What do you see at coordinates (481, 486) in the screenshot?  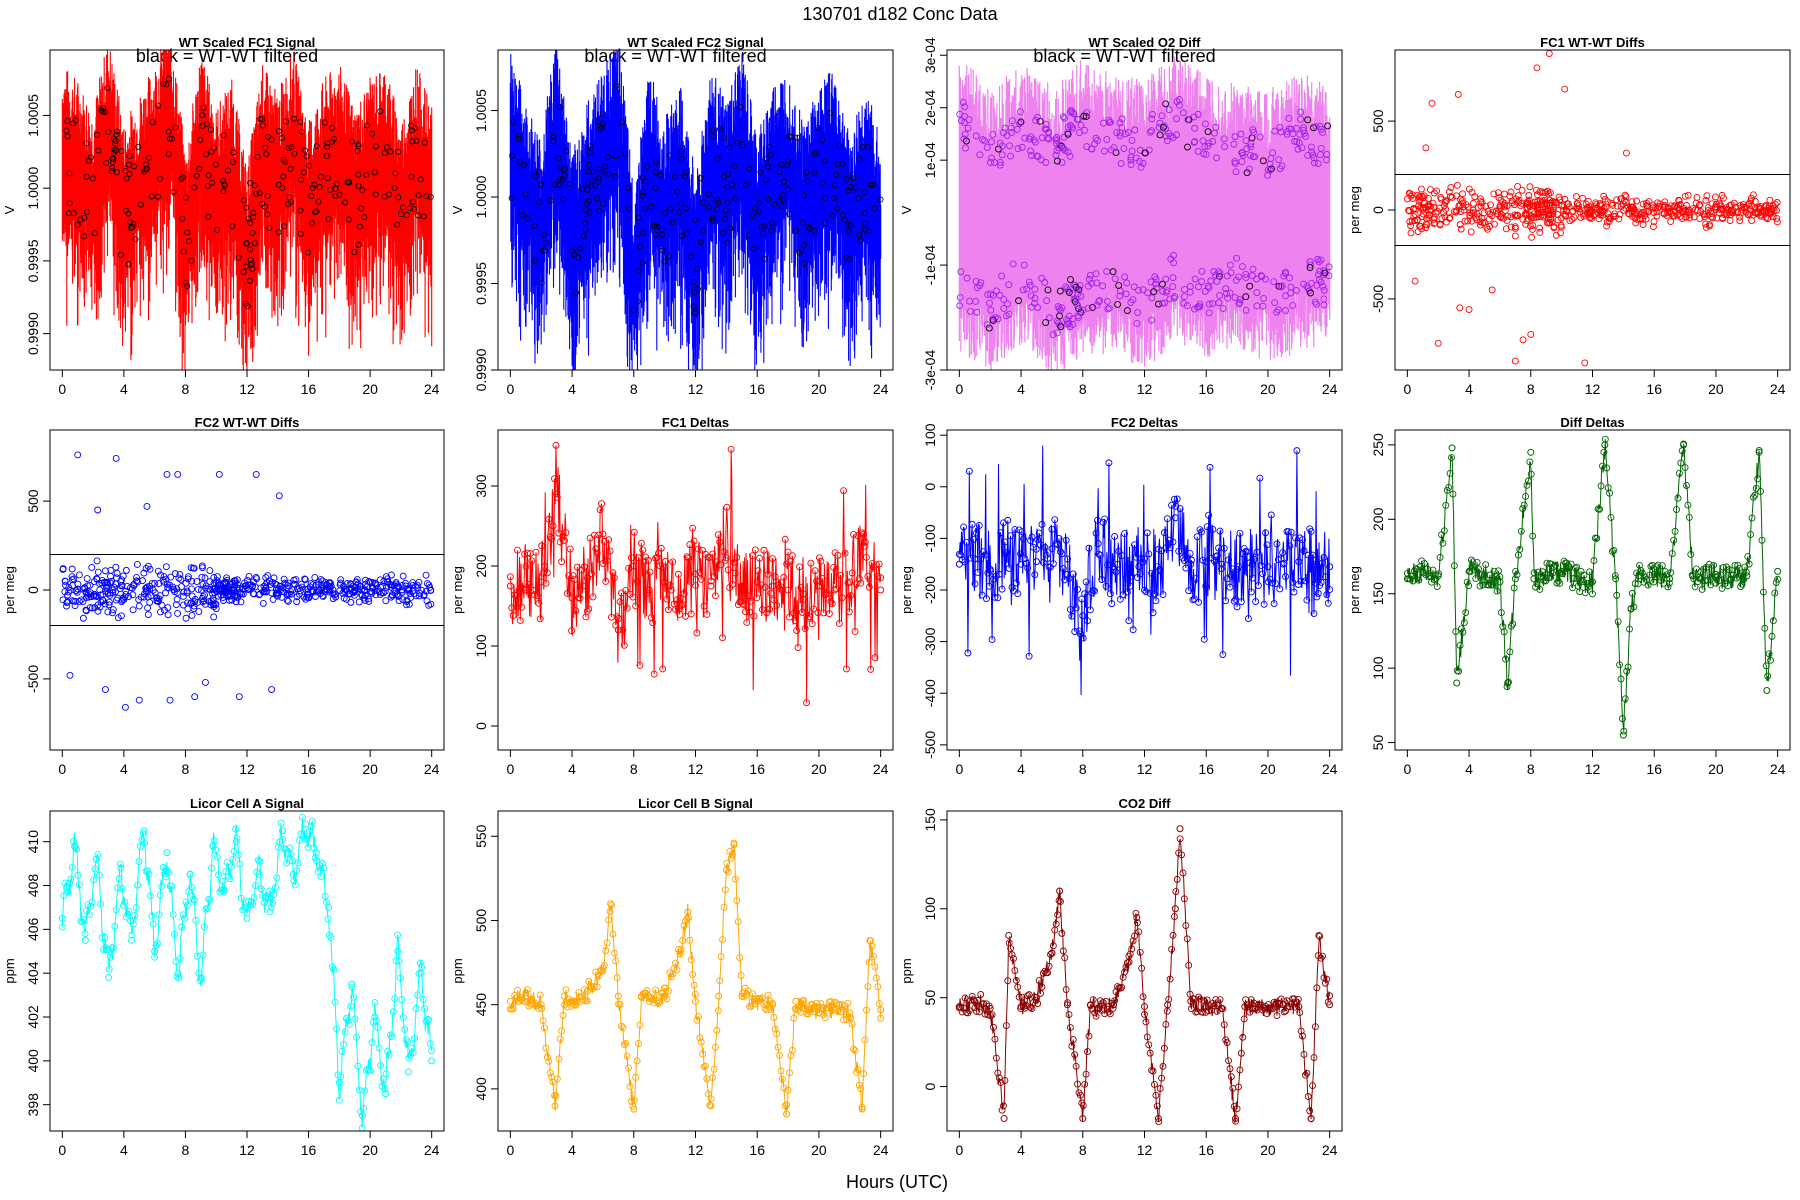 I see `y-tick-label: 300` at bounding box center [481, 486].